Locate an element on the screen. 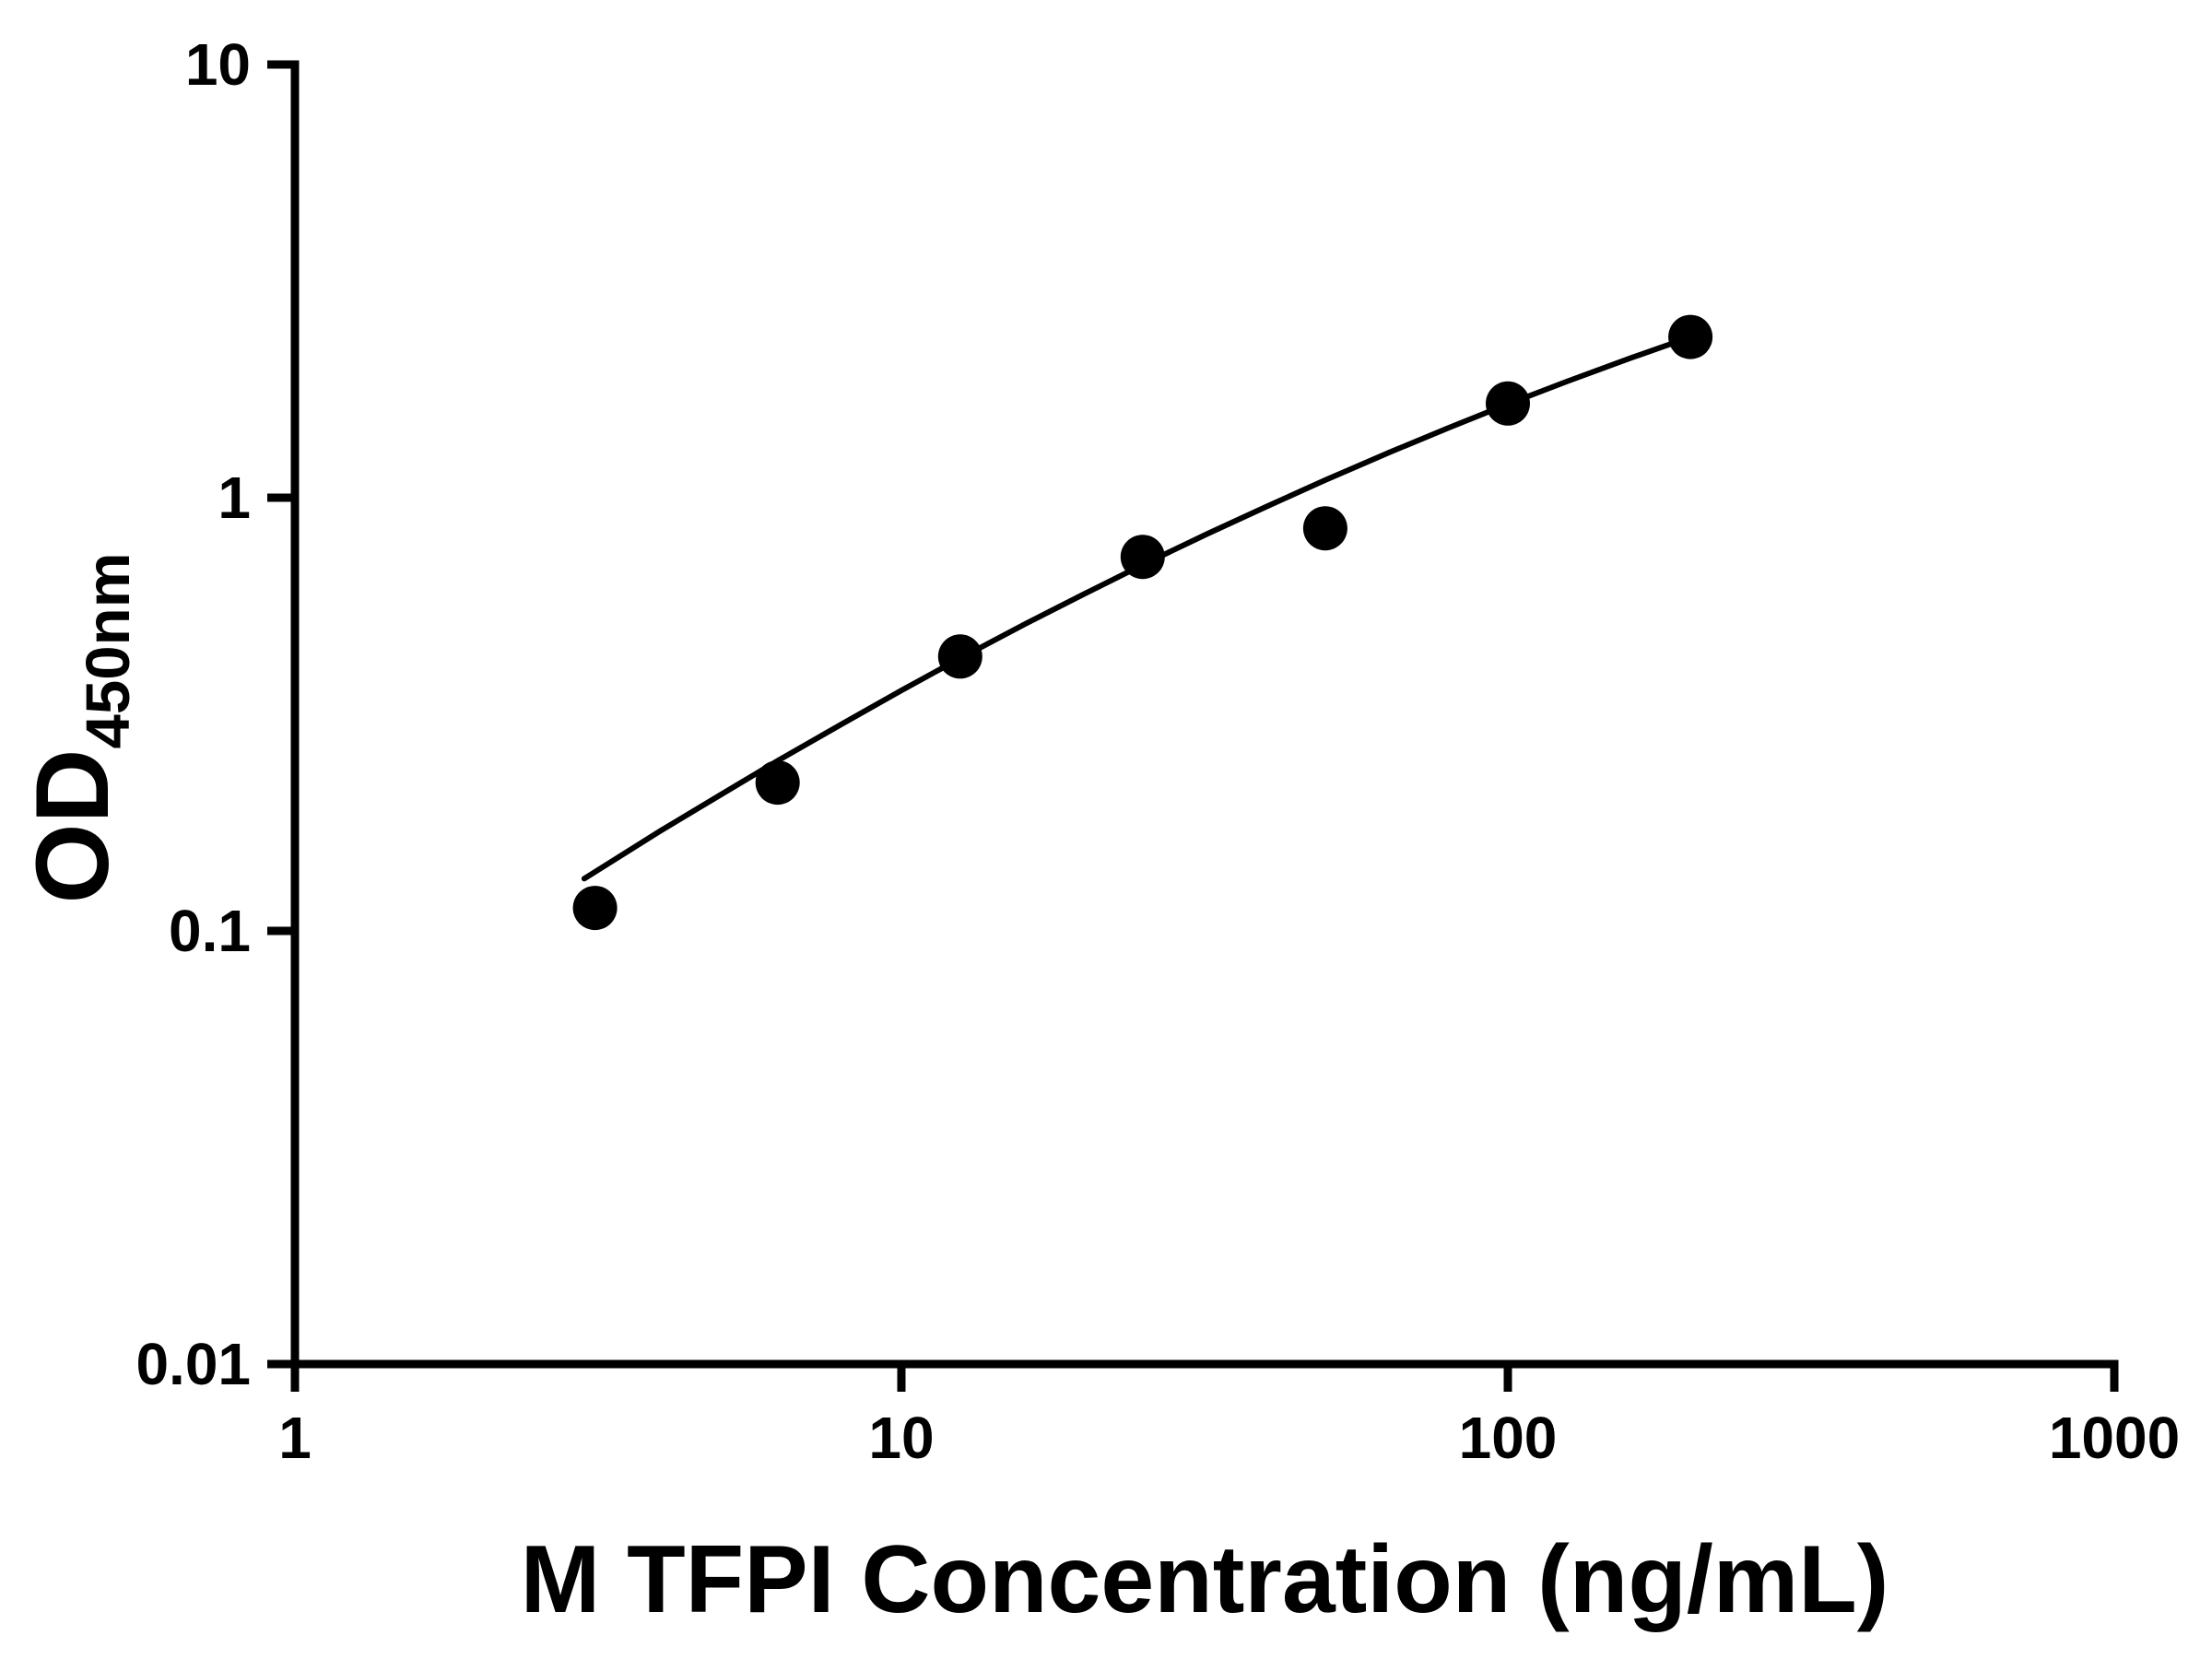 Image resolution: width=2212 pixels, height=1659 pixels. y-axis-title-sub: 450nm is located at coordinates (109, 650).